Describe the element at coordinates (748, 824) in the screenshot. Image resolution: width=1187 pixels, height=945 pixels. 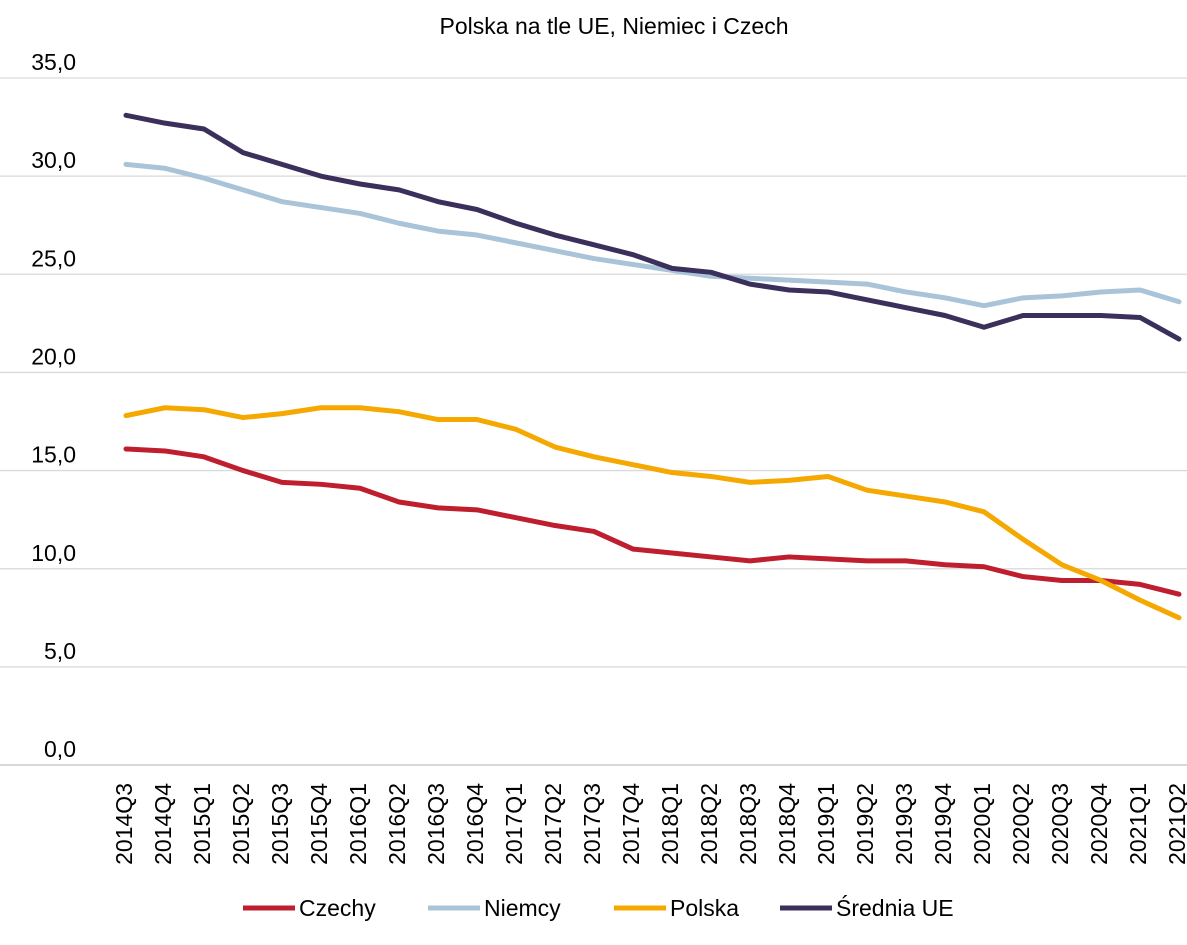
I see `x-tick-label: 2018Q3` at that location.